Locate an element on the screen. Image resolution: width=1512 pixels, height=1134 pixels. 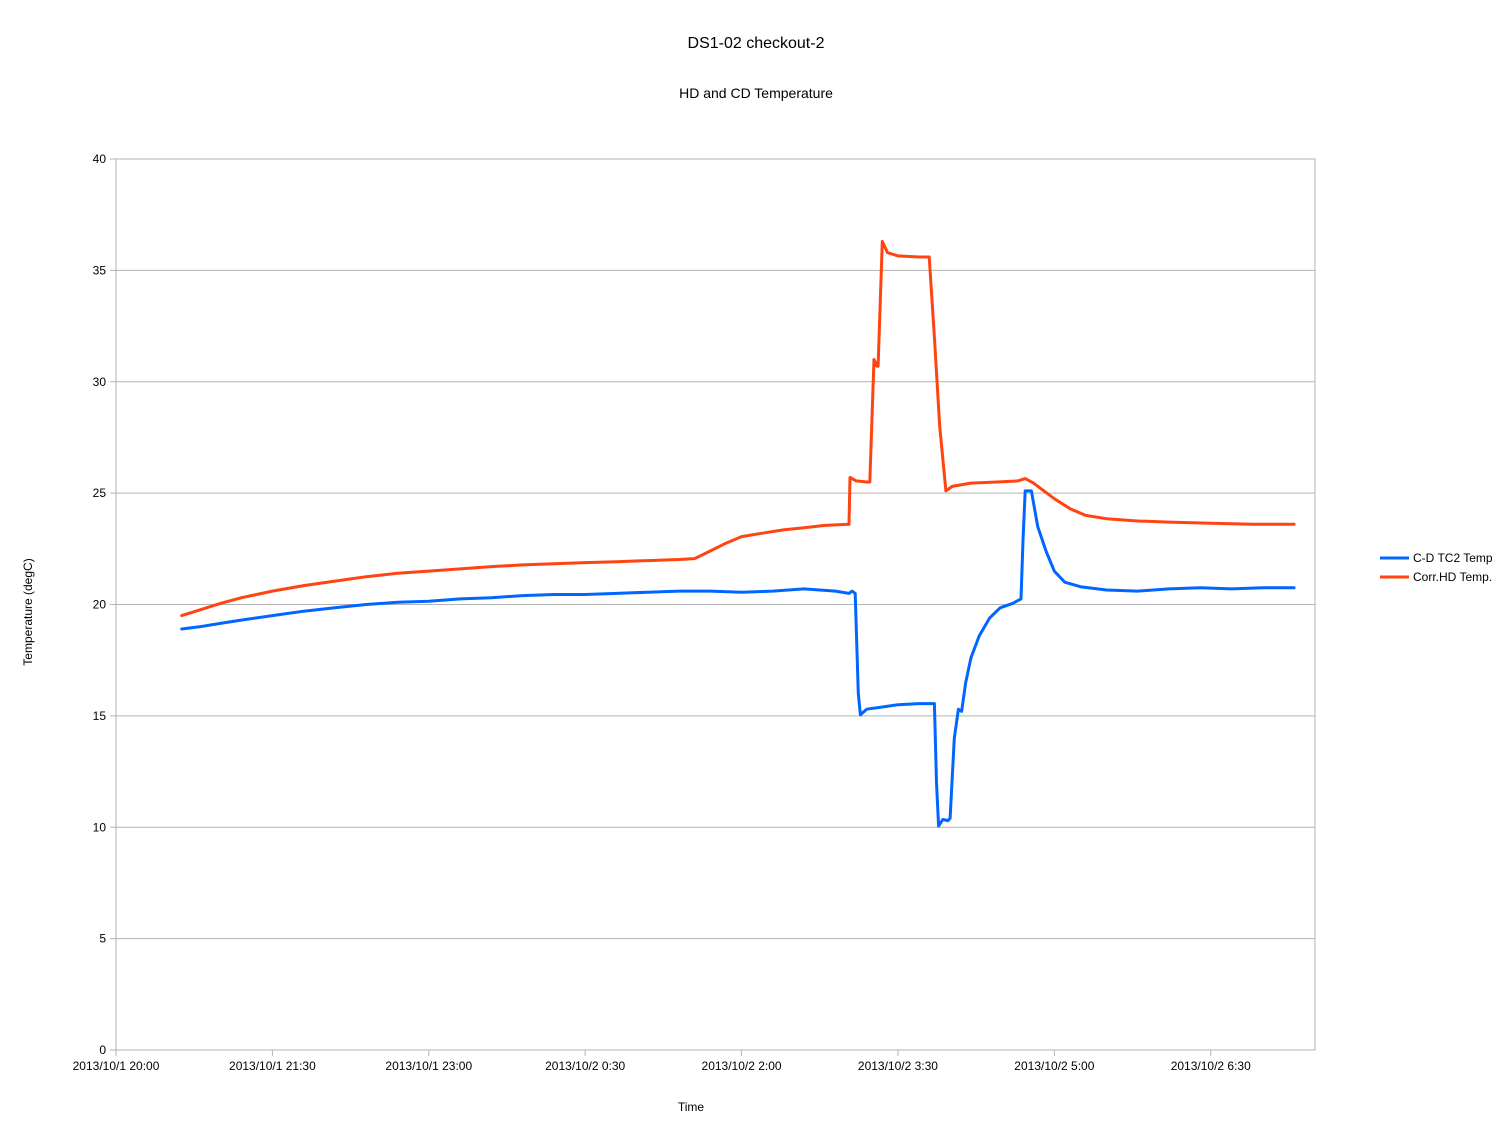
legend-label: C-D TC2 Temp is located at coordinates (1453, 558).